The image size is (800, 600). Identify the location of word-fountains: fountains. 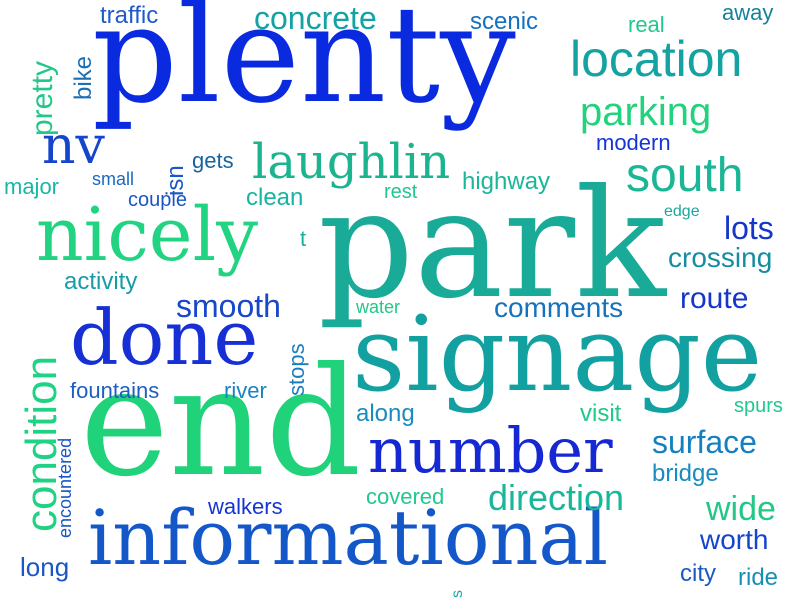
(115, 390).